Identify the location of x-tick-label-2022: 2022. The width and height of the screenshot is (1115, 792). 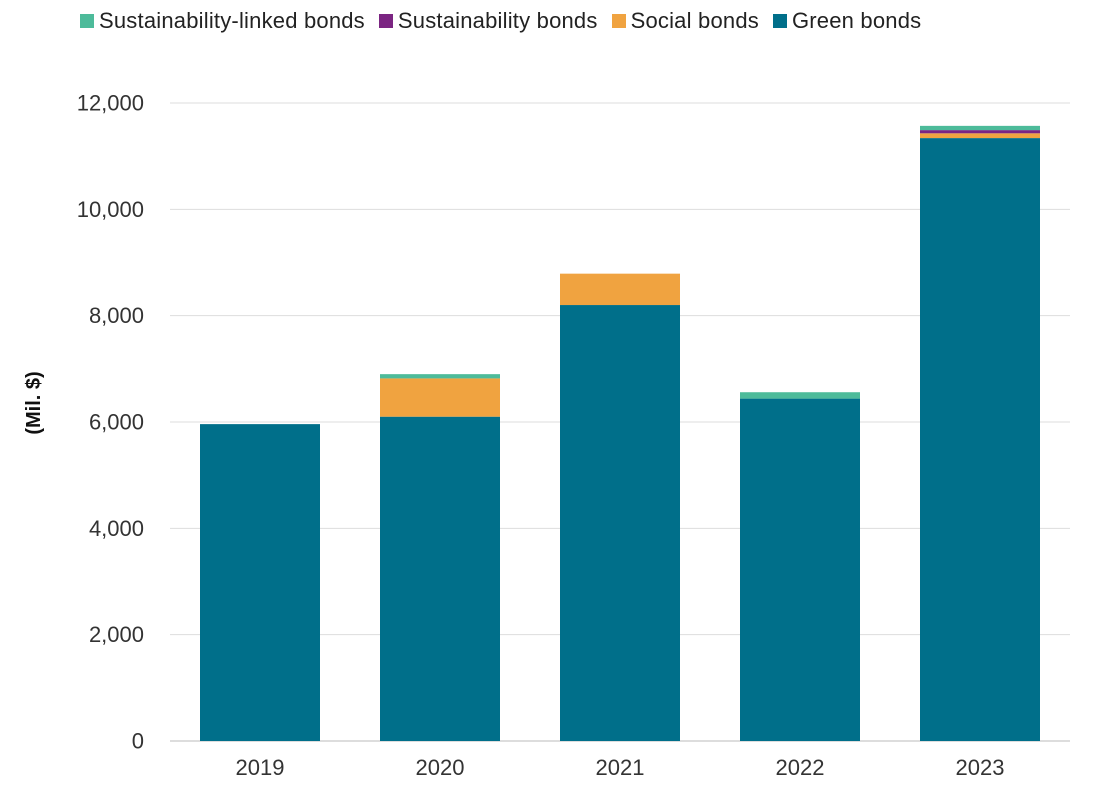
(800, 767).